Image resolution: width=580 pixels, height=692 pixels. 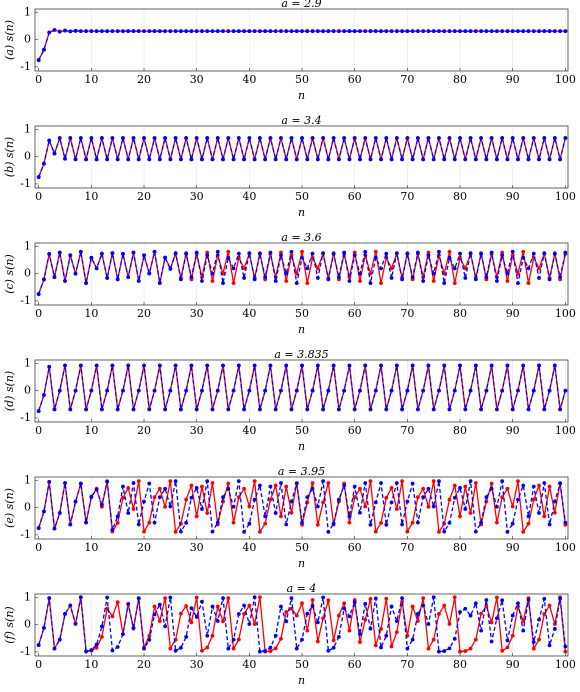 I want to click on y-tick-label: 0, so click(x=27, y=624).